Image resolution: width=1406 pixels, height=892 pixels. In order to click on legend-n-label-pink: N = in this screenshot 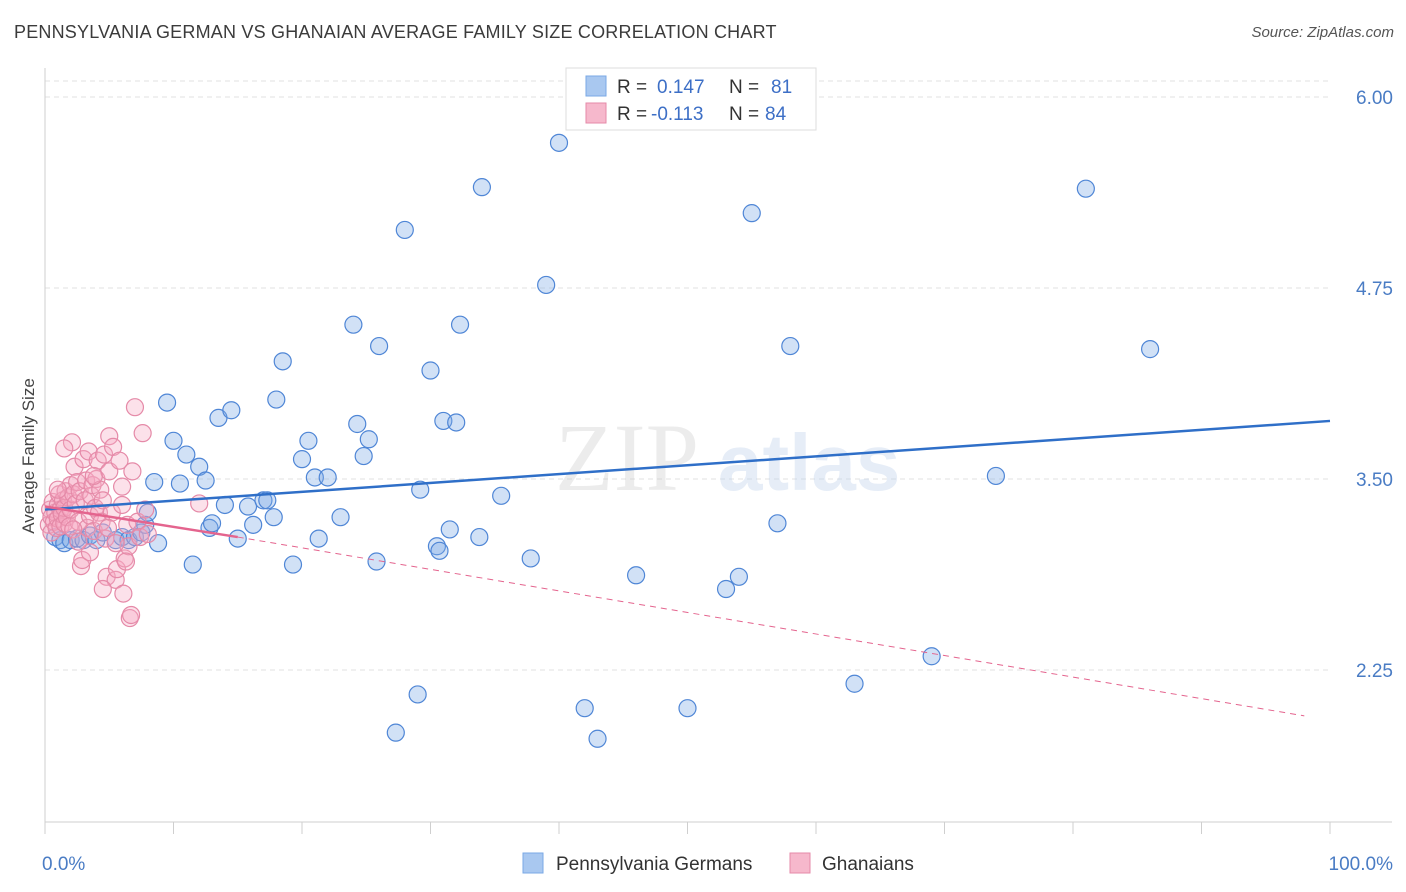, I will do `click(744, 114)`.